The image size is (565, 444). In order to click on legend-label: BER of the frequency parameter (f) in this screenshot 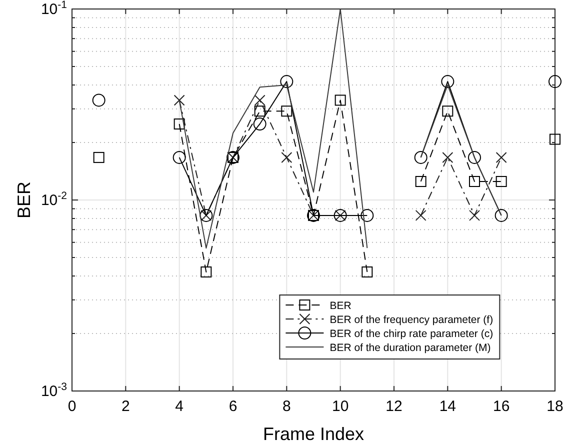, I will do `click(412, 320)`.